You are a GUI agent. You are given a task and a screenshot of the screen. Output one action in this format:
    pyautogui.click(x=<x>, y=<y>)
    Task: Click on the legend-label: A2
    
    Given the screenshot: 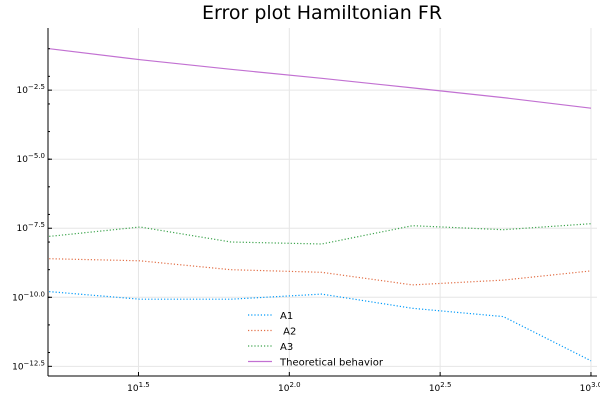 What is the action you would take?
    pyautogui.click(x=288, y=332)
    